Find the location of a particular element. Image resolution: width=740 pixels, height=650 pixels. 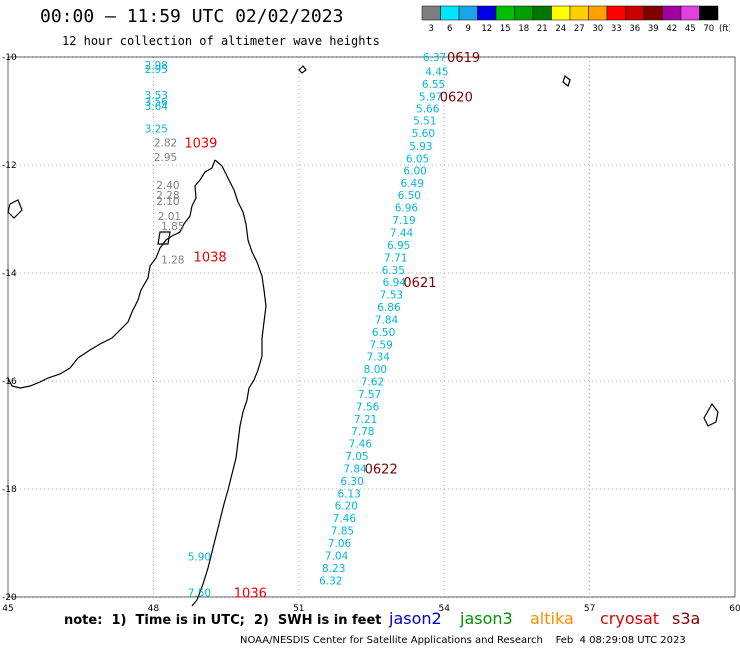

wave-height-value: 7.04 is located at coordinates (337, 556).